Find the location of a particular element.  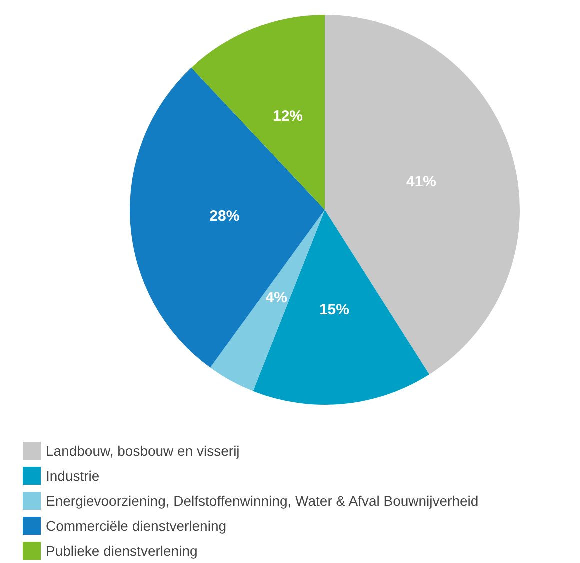

legend-label: Industrie is located at coordinates (73, 476).